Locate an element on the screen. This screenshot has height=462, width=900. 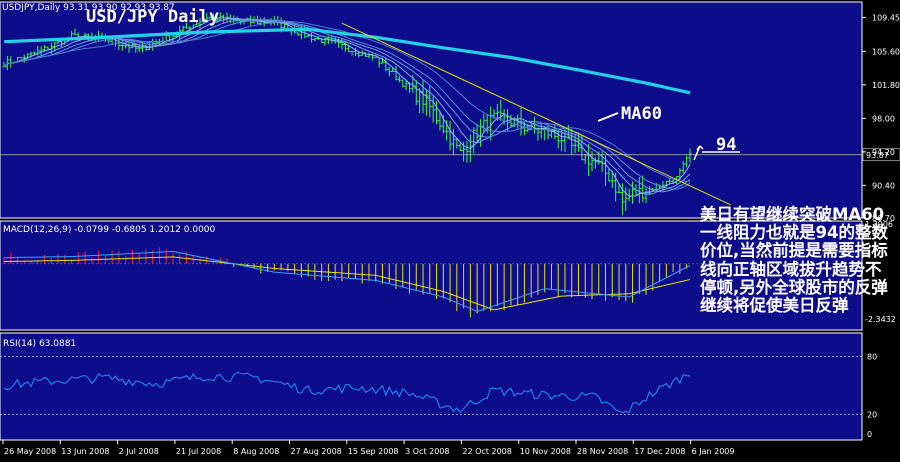
date-tick-label: 8 Aug 2008 is located at coordinates (256, 451).